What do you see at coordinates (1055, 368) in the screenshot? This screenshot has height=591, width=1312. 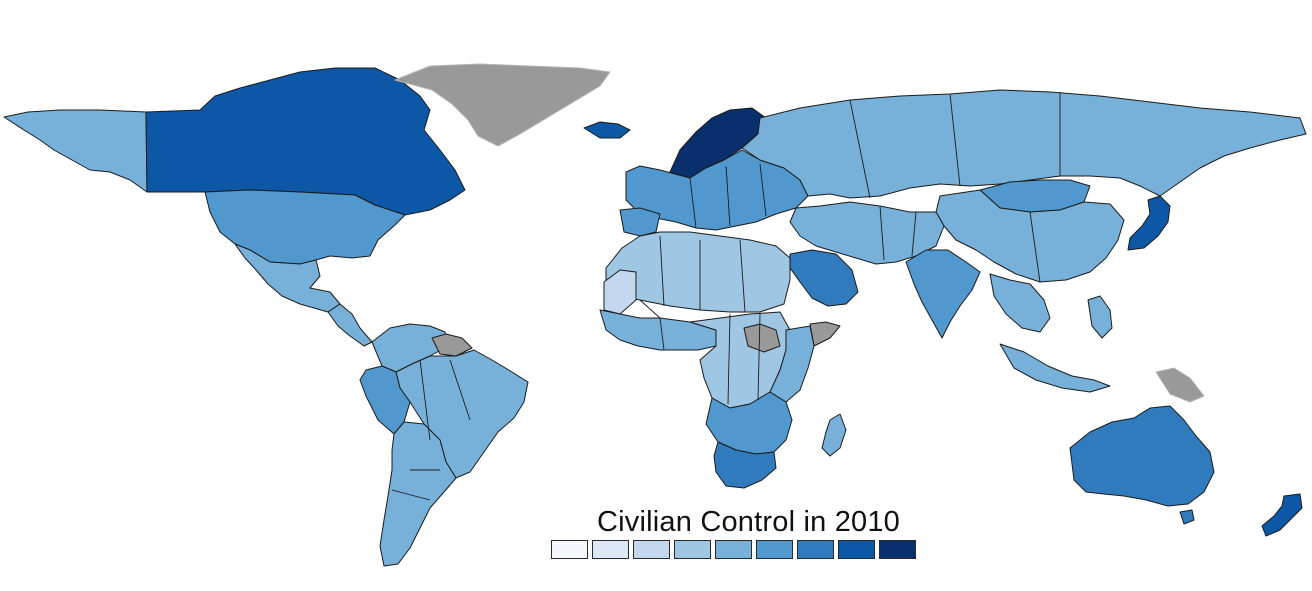 I see `region-indonesia` at bounding box center [1055, 368].